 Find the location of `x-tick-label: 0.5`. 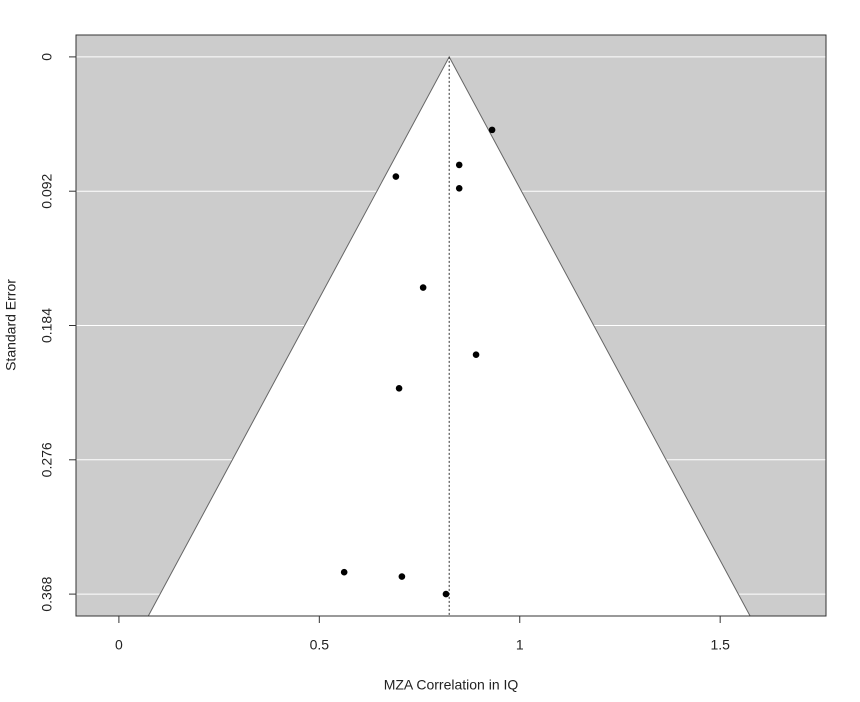

x-tick-label: 0.5 is located at coordinates (320, 645).